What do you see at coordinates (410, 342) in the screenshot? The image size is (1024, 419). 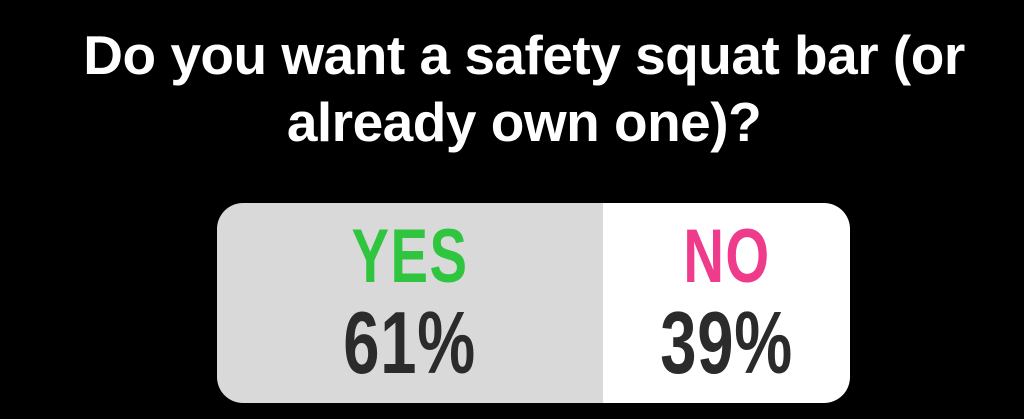 I see `poll-option-yes-percent: 61%` at bounding box center [410, 342].